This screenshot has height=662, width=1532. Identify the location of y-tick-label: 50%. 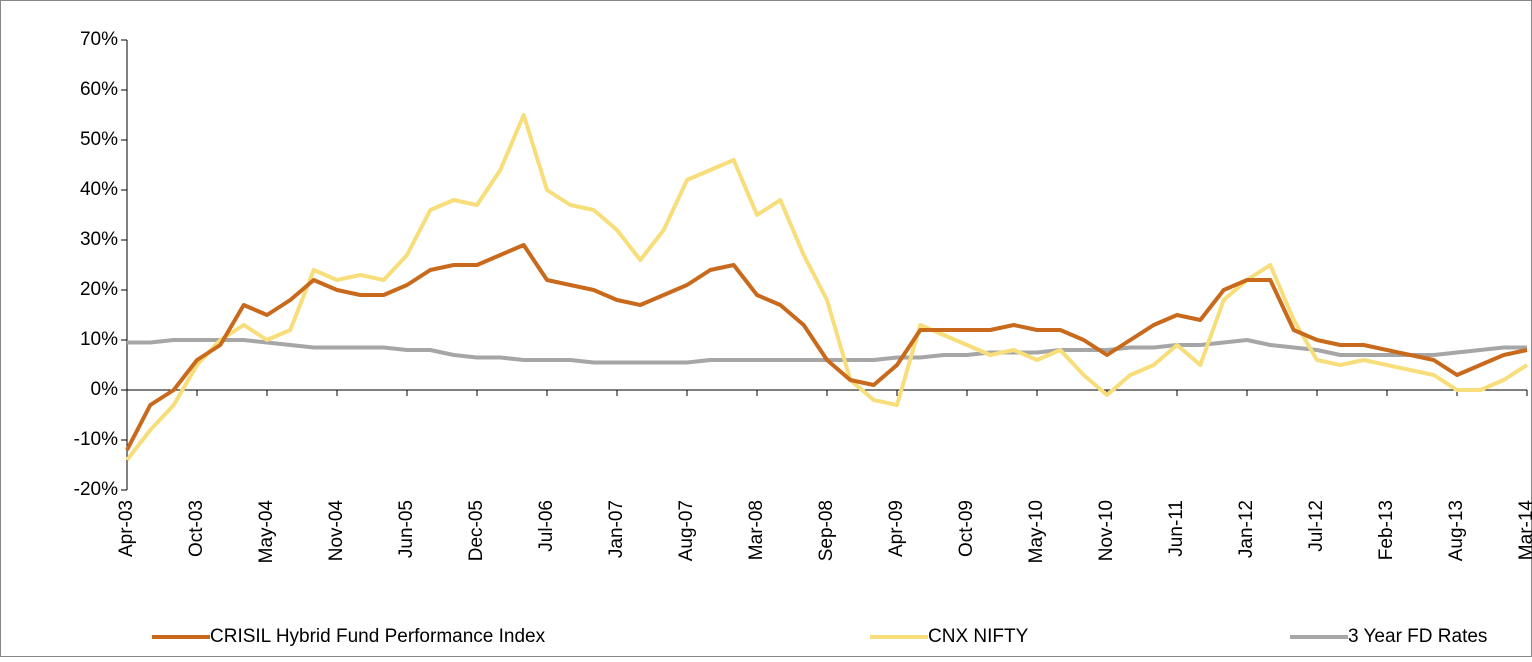
(99, 139).